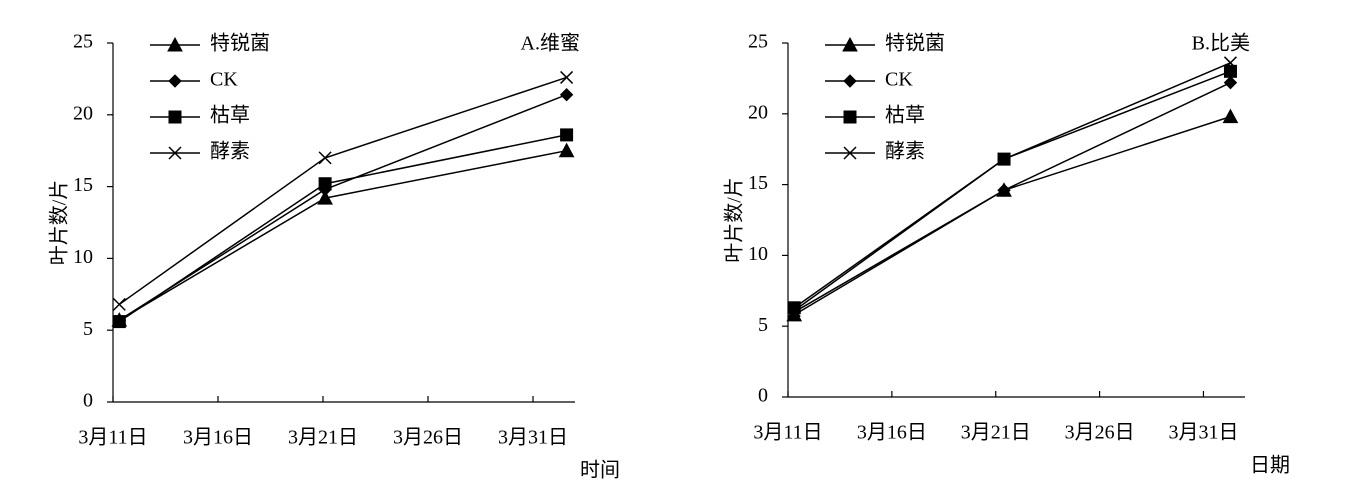 Image resolution: width=1347 pixels, height=494 pixels. What do you see at coordinates (1270, 466) in the screenshot?
I see `x-axis-label: 日期` at bounding box center [1270, 466].